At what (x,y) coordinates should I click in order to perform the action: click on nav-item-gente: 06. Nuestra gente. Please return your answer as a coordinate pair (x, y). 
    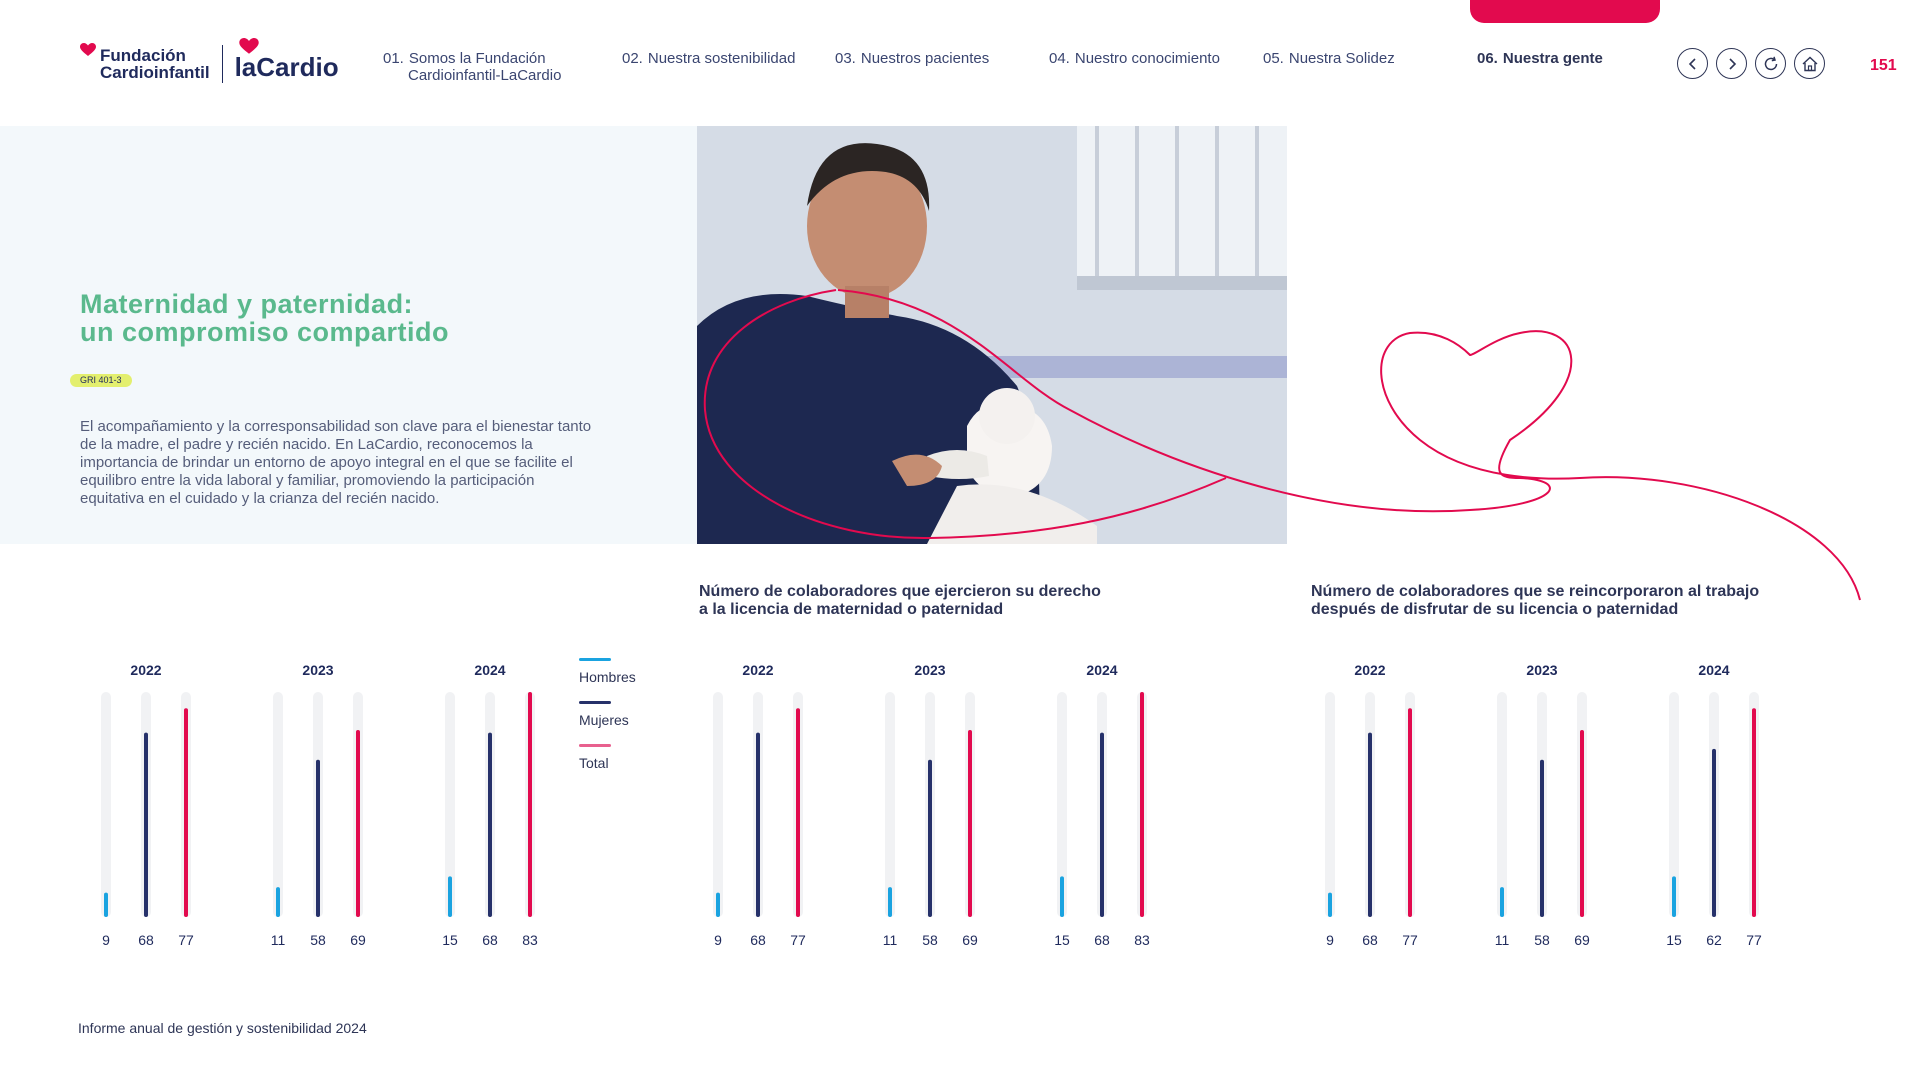
    Looking at the image, I should click on (1540, 58).